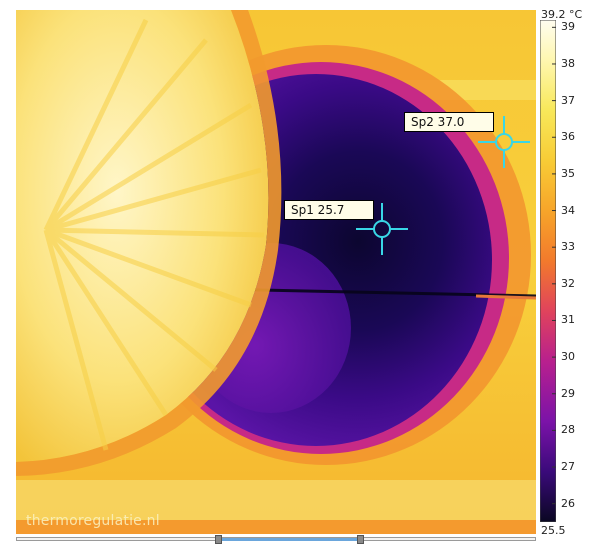  I want to click on hot-edge-bottom, so click(276, 527).